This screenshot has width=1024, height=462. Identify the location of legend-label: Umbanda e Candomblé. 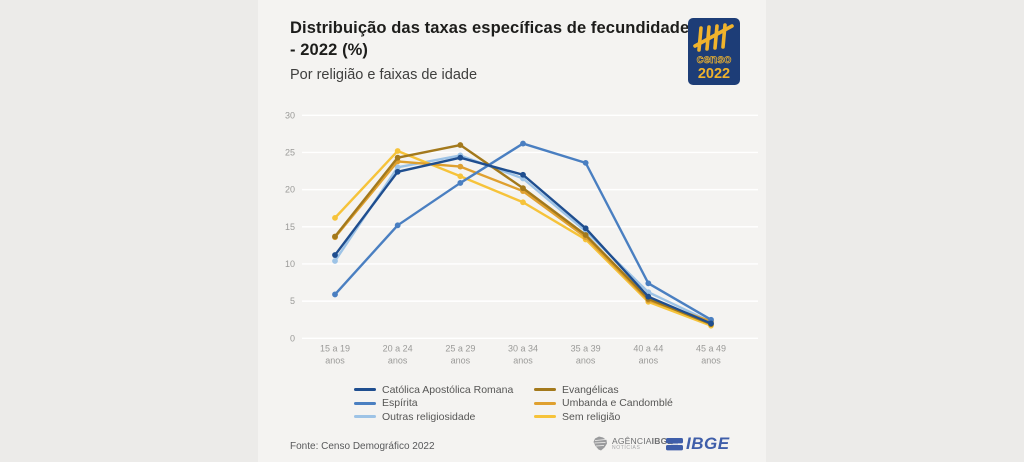
(617, 403).